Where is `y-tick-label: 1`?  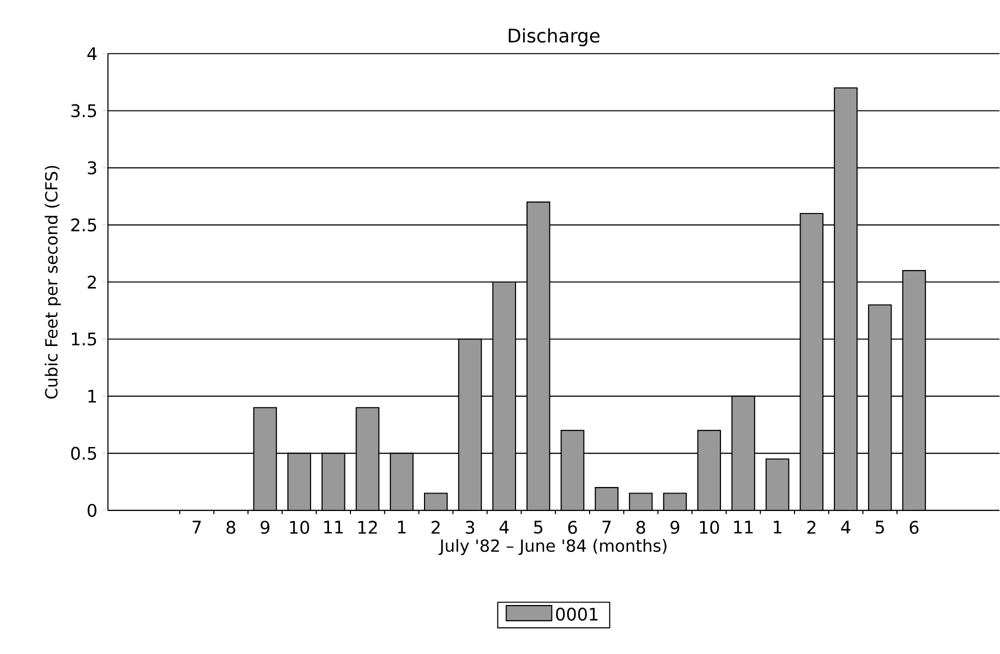
y-tick-label: 1 is located at coordinates (92, 396).